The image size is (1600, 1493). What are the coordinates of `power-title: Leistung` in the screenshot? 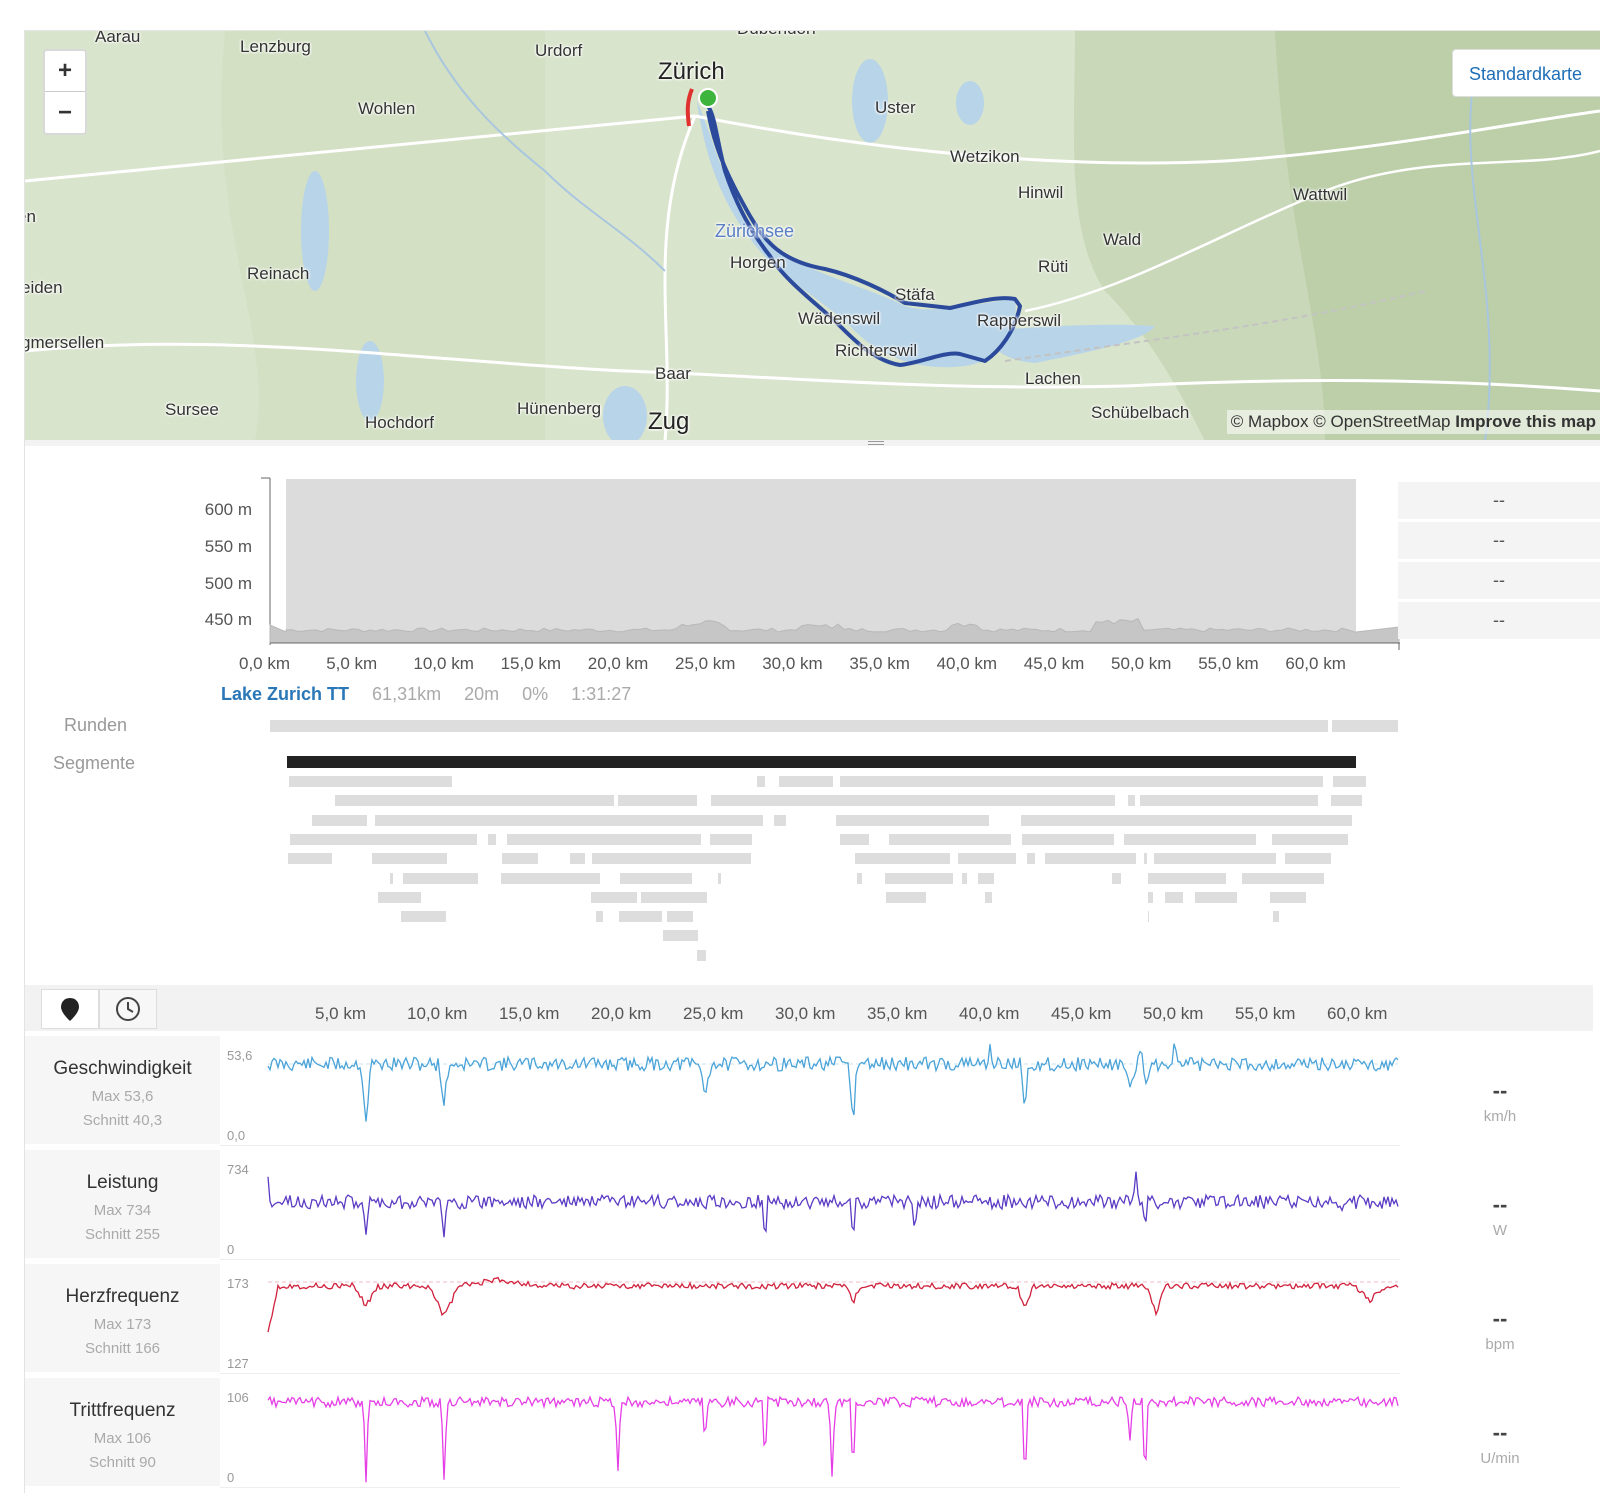 It's located at (122, 1182).